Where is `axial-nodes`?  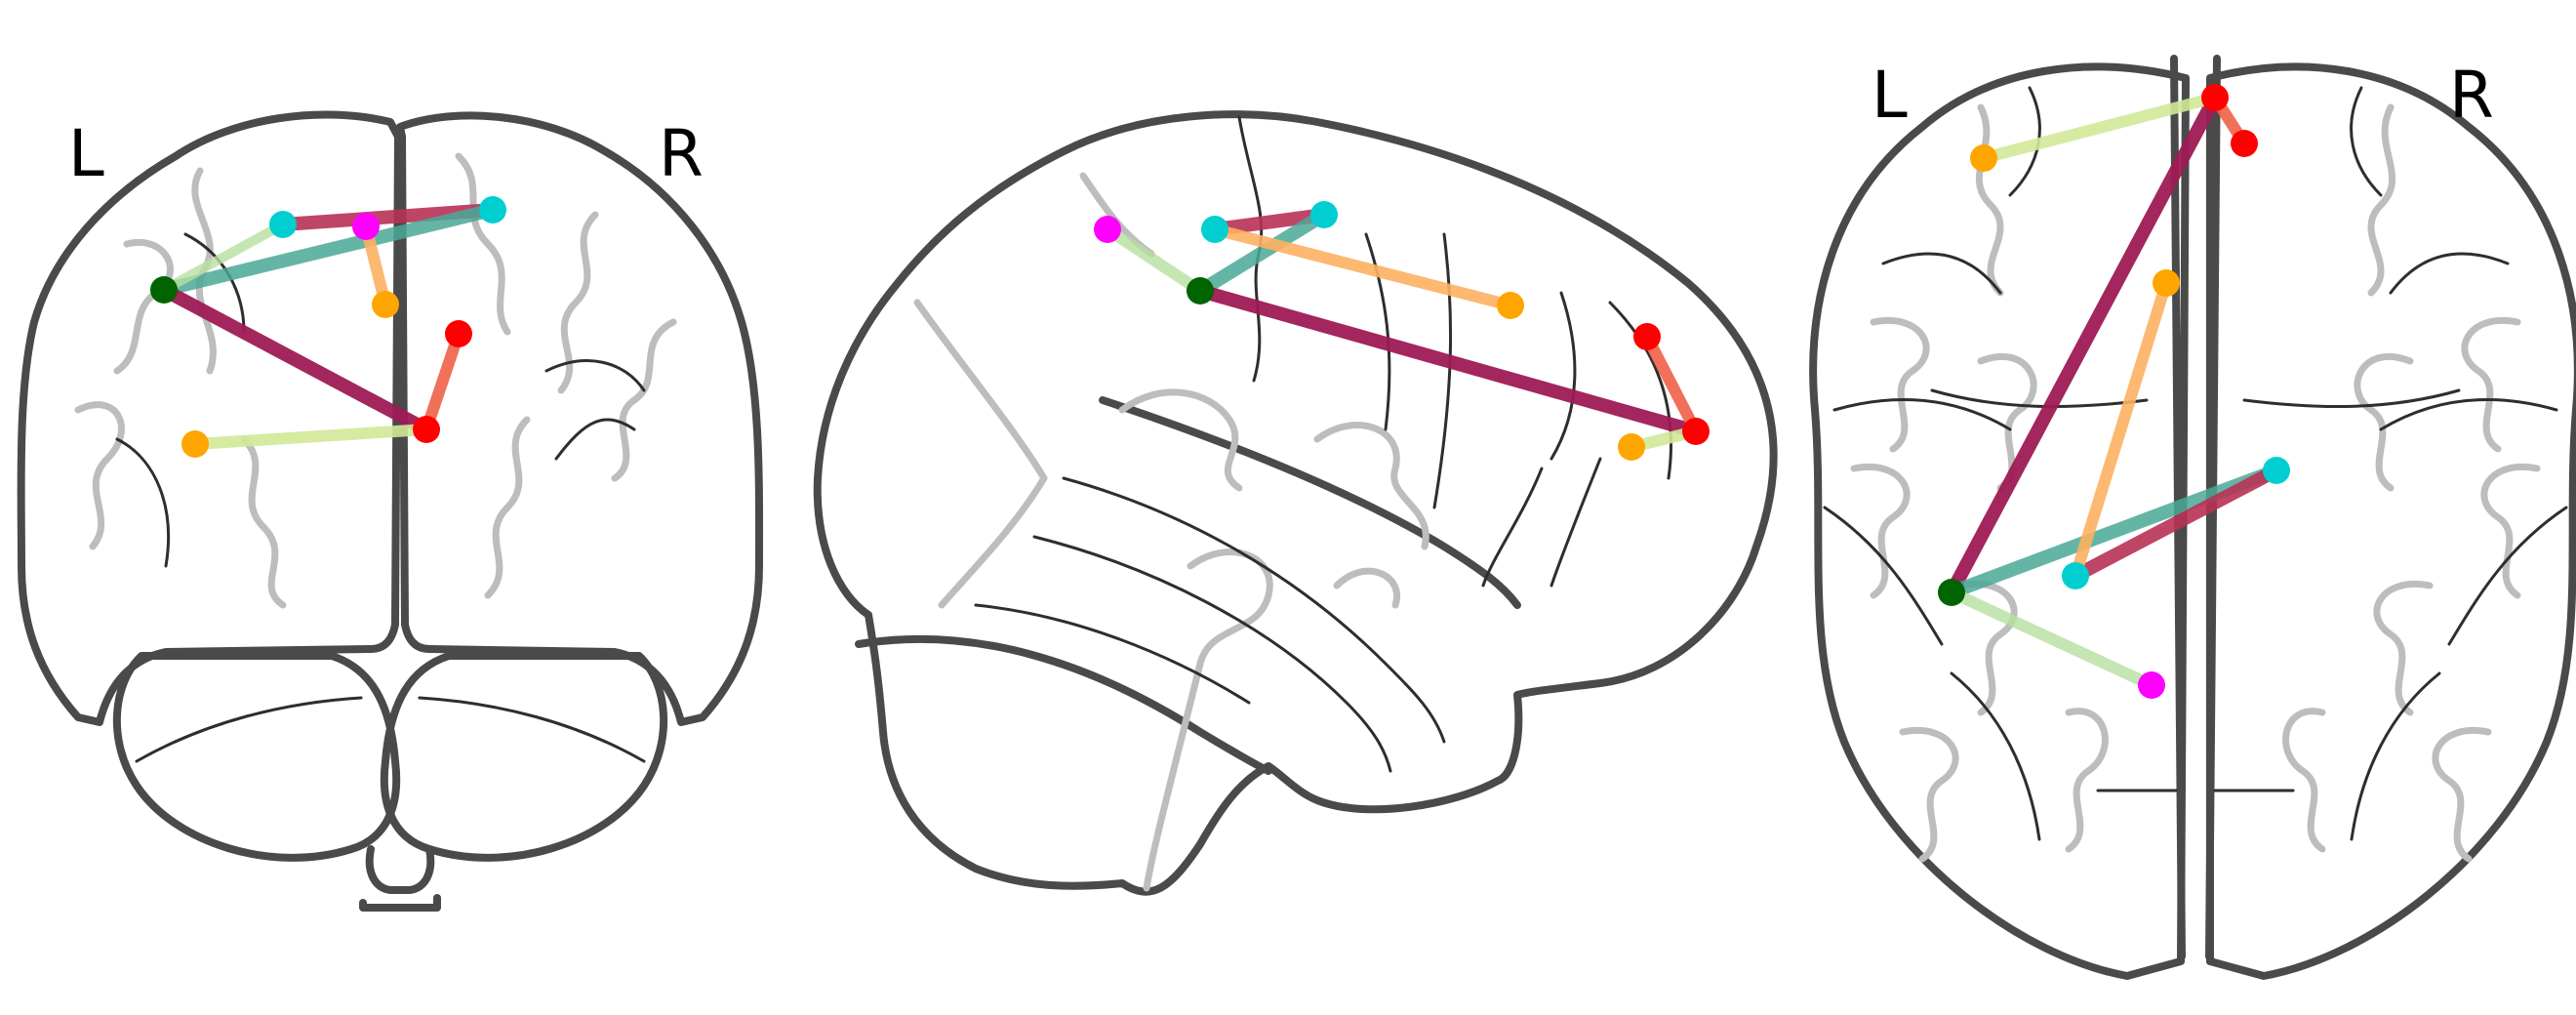
axial-nodes is located at coordinates (2114, 391).